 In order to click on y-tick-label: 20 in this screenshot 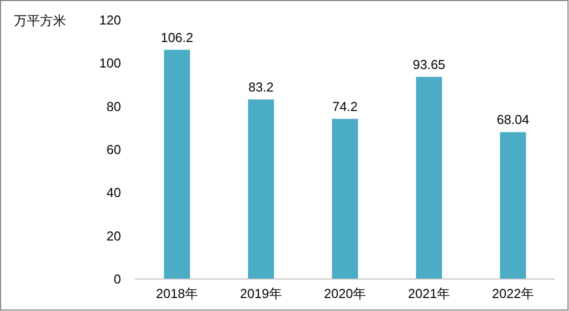, I will do `click(113, 236)`.